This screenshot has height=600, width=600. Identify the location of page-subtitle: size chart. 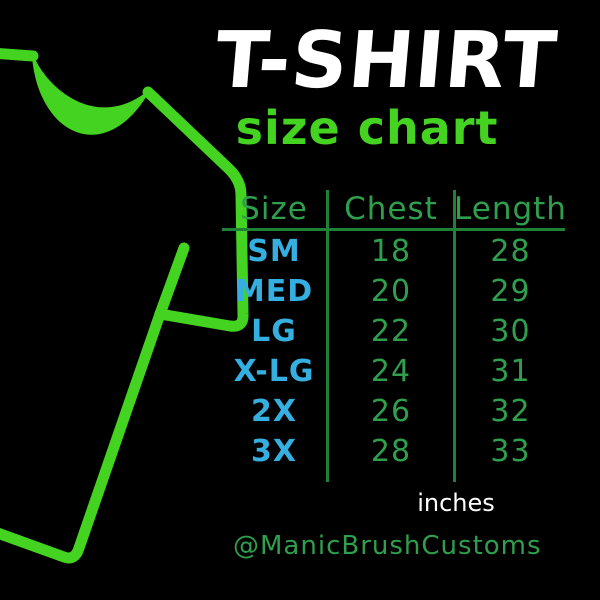
(367, 128).